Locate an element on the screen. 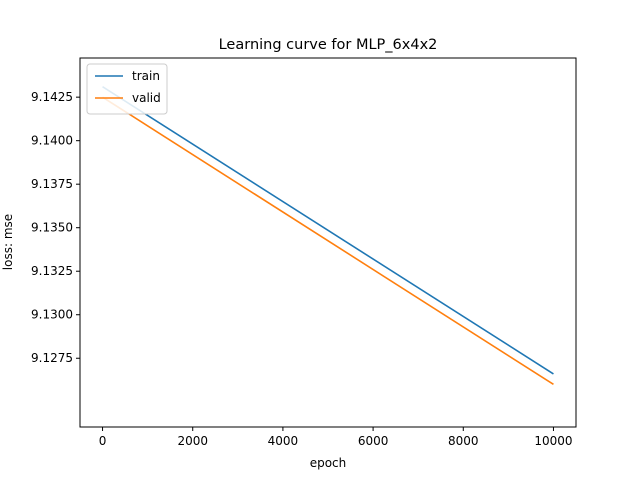  y-tick-label: 9.1400 is located at coordinates (52, 141).